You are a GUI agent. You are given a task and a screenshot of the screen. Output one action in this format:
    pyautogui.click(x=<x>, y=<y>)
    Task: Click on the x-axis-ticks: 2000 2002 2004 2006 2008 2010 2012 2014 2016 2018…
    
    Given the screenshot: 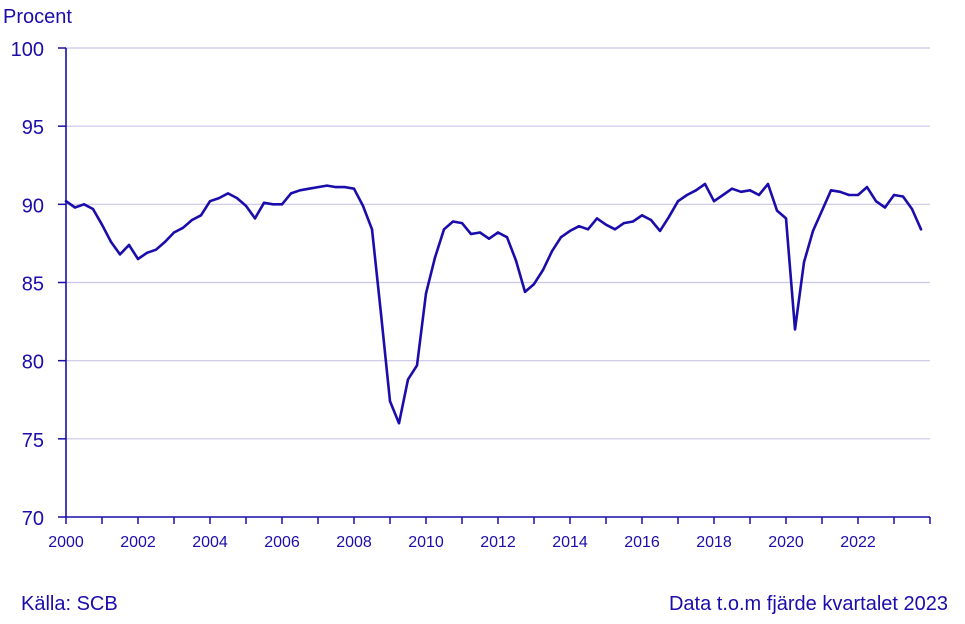 What is the action you would take?
    pyautogui.click(x=489, y=534)
    